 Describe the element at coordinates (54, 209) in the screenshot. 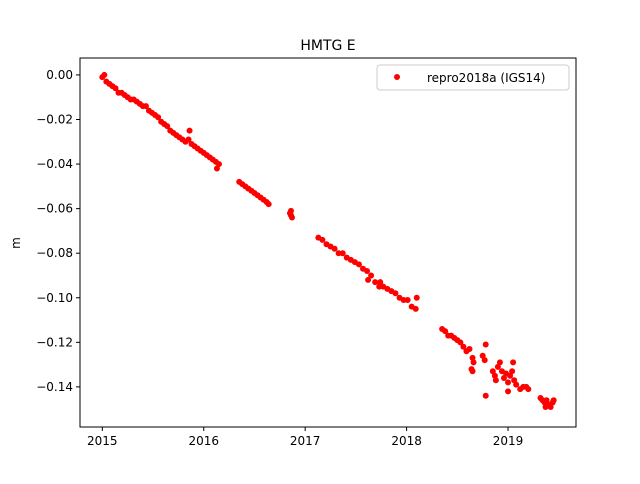

I see `y-tick-label: −0.06` at that location.